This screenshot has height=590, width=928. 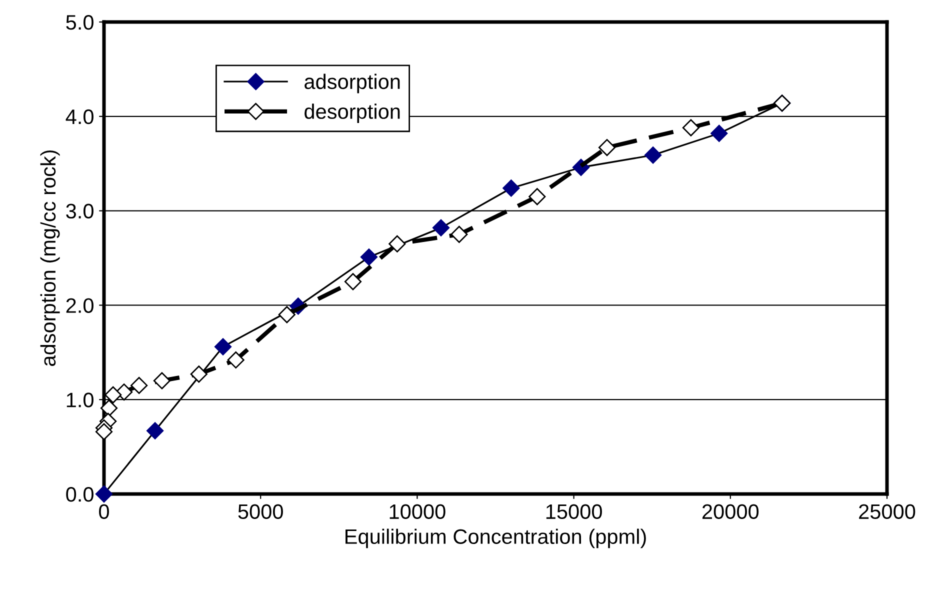 I want to click on y-axis-title: adsorption (mg/cc rock), so click(x=50, y=258).